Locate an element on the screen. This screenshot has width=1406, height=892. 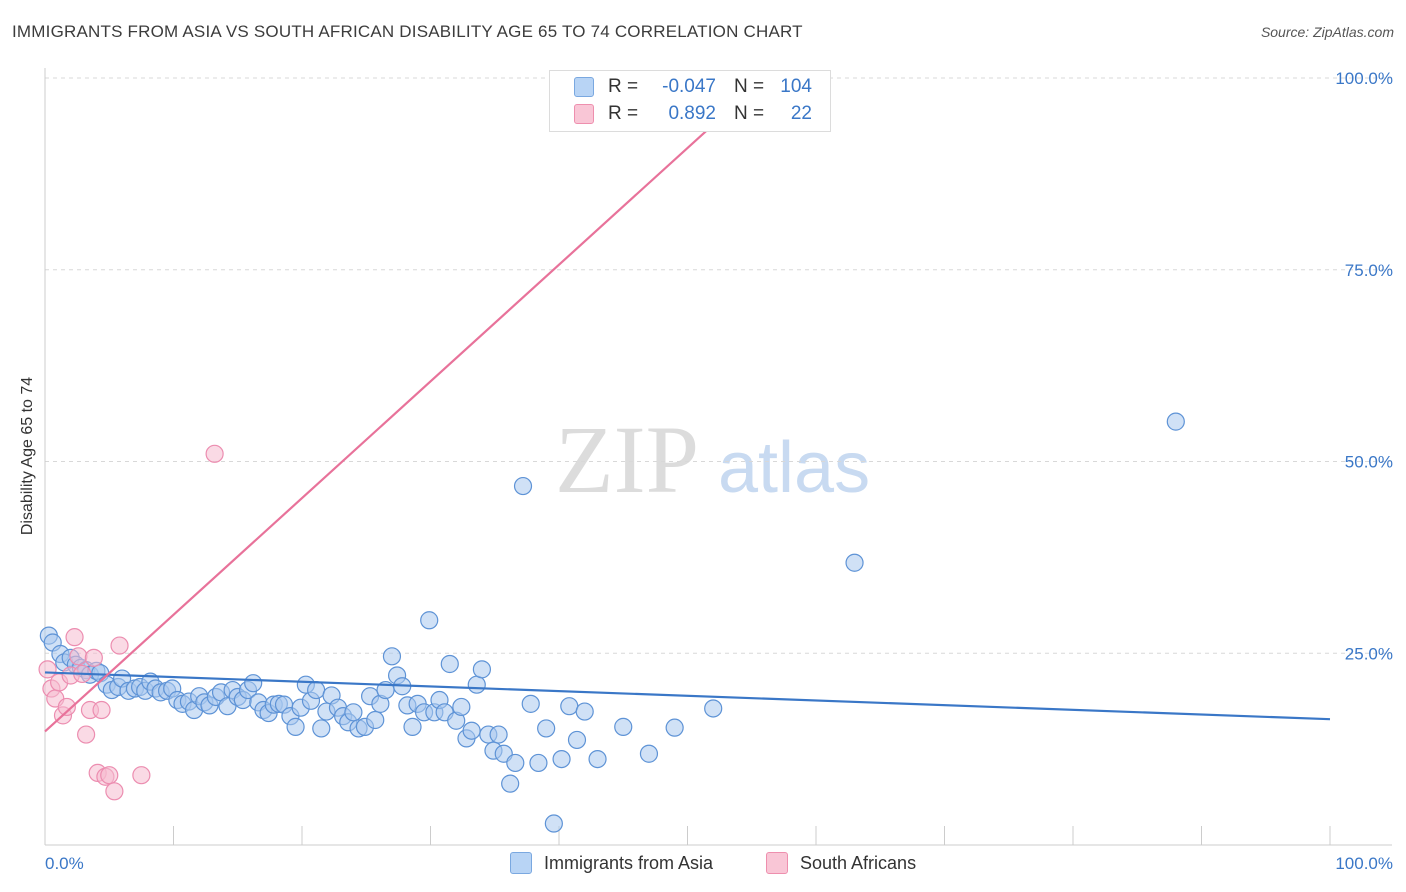
legend-swatch-asia is located at coordinates (584, 87).